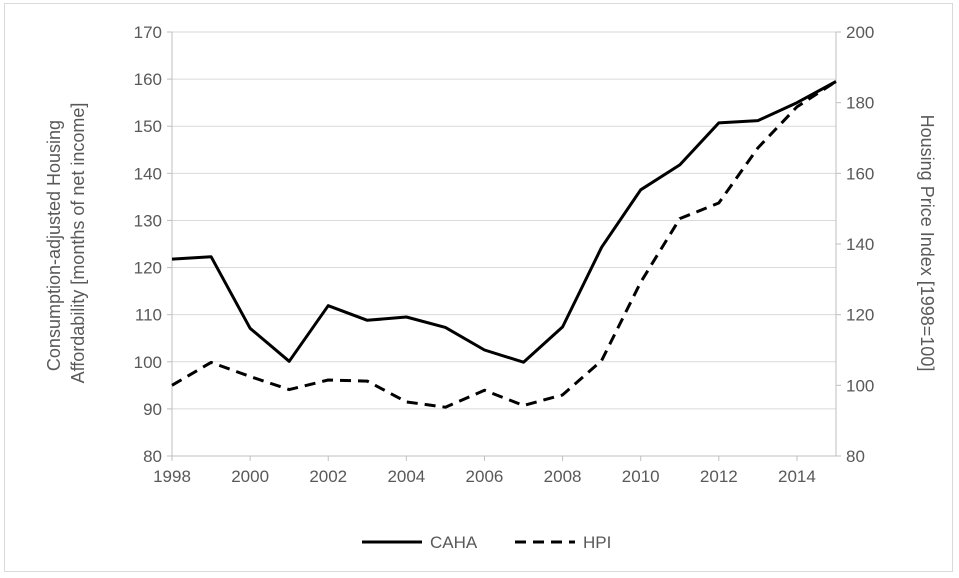 This screenshot has height=578, width=959. Describe the element at coordinates (148, 173) in the screenshot. I see `left-tick-label: 140` at that location.